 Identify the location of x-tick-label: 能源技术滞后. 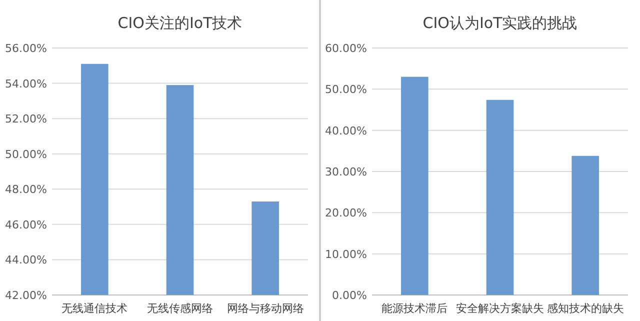
(415, 308).